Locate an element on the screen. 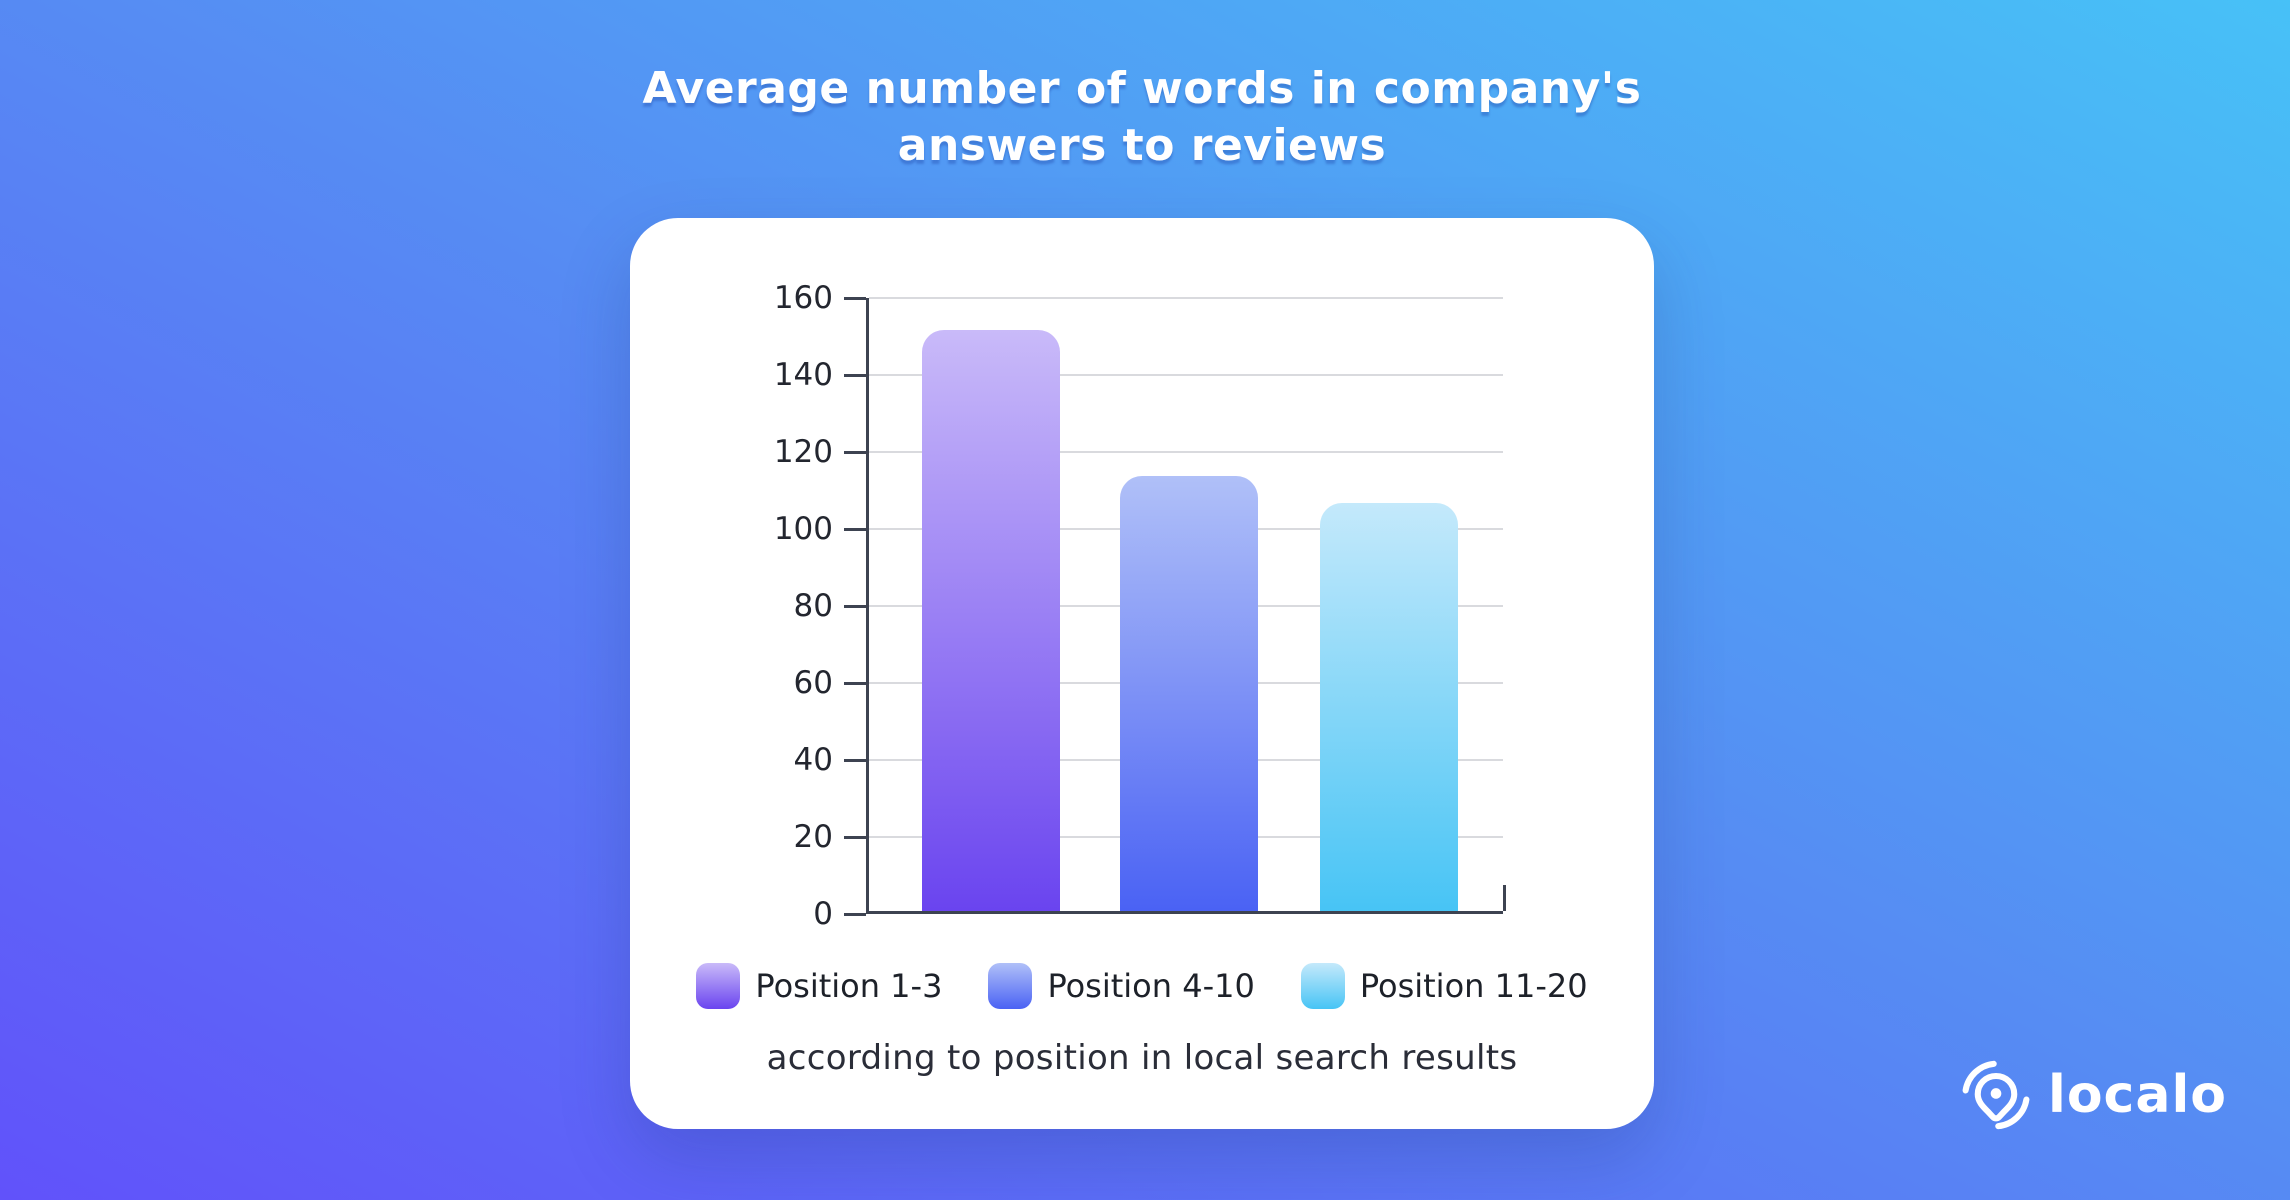 The image size is (2290, 1200). localo-logo-text: localo is located at coordinates (2138, 1095).